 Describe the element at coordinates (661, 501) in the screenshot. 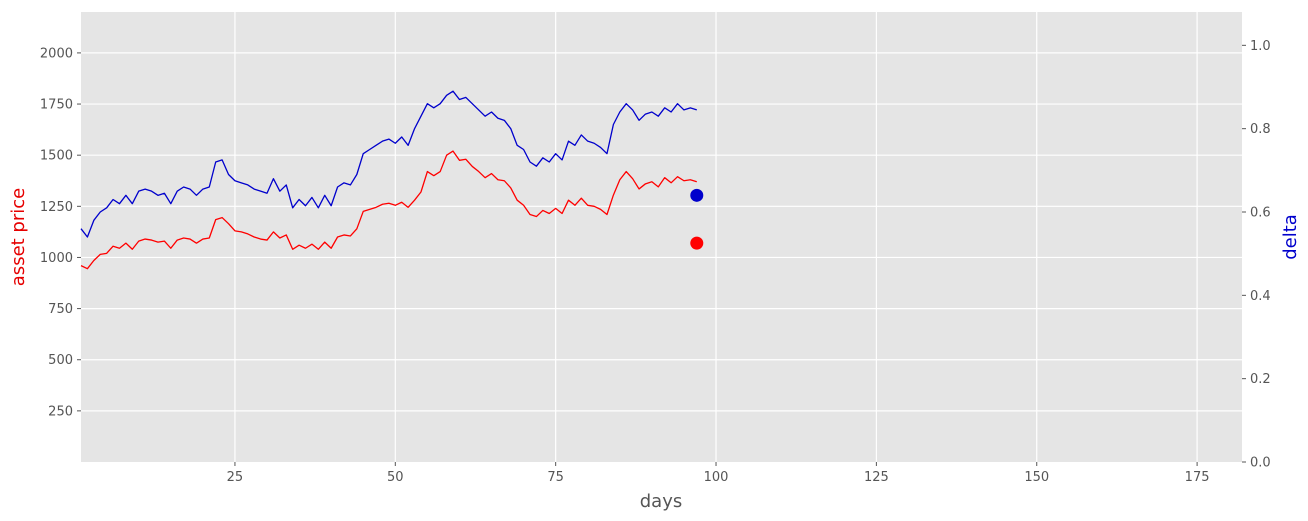

I see `x-axis-title: days` at that location.